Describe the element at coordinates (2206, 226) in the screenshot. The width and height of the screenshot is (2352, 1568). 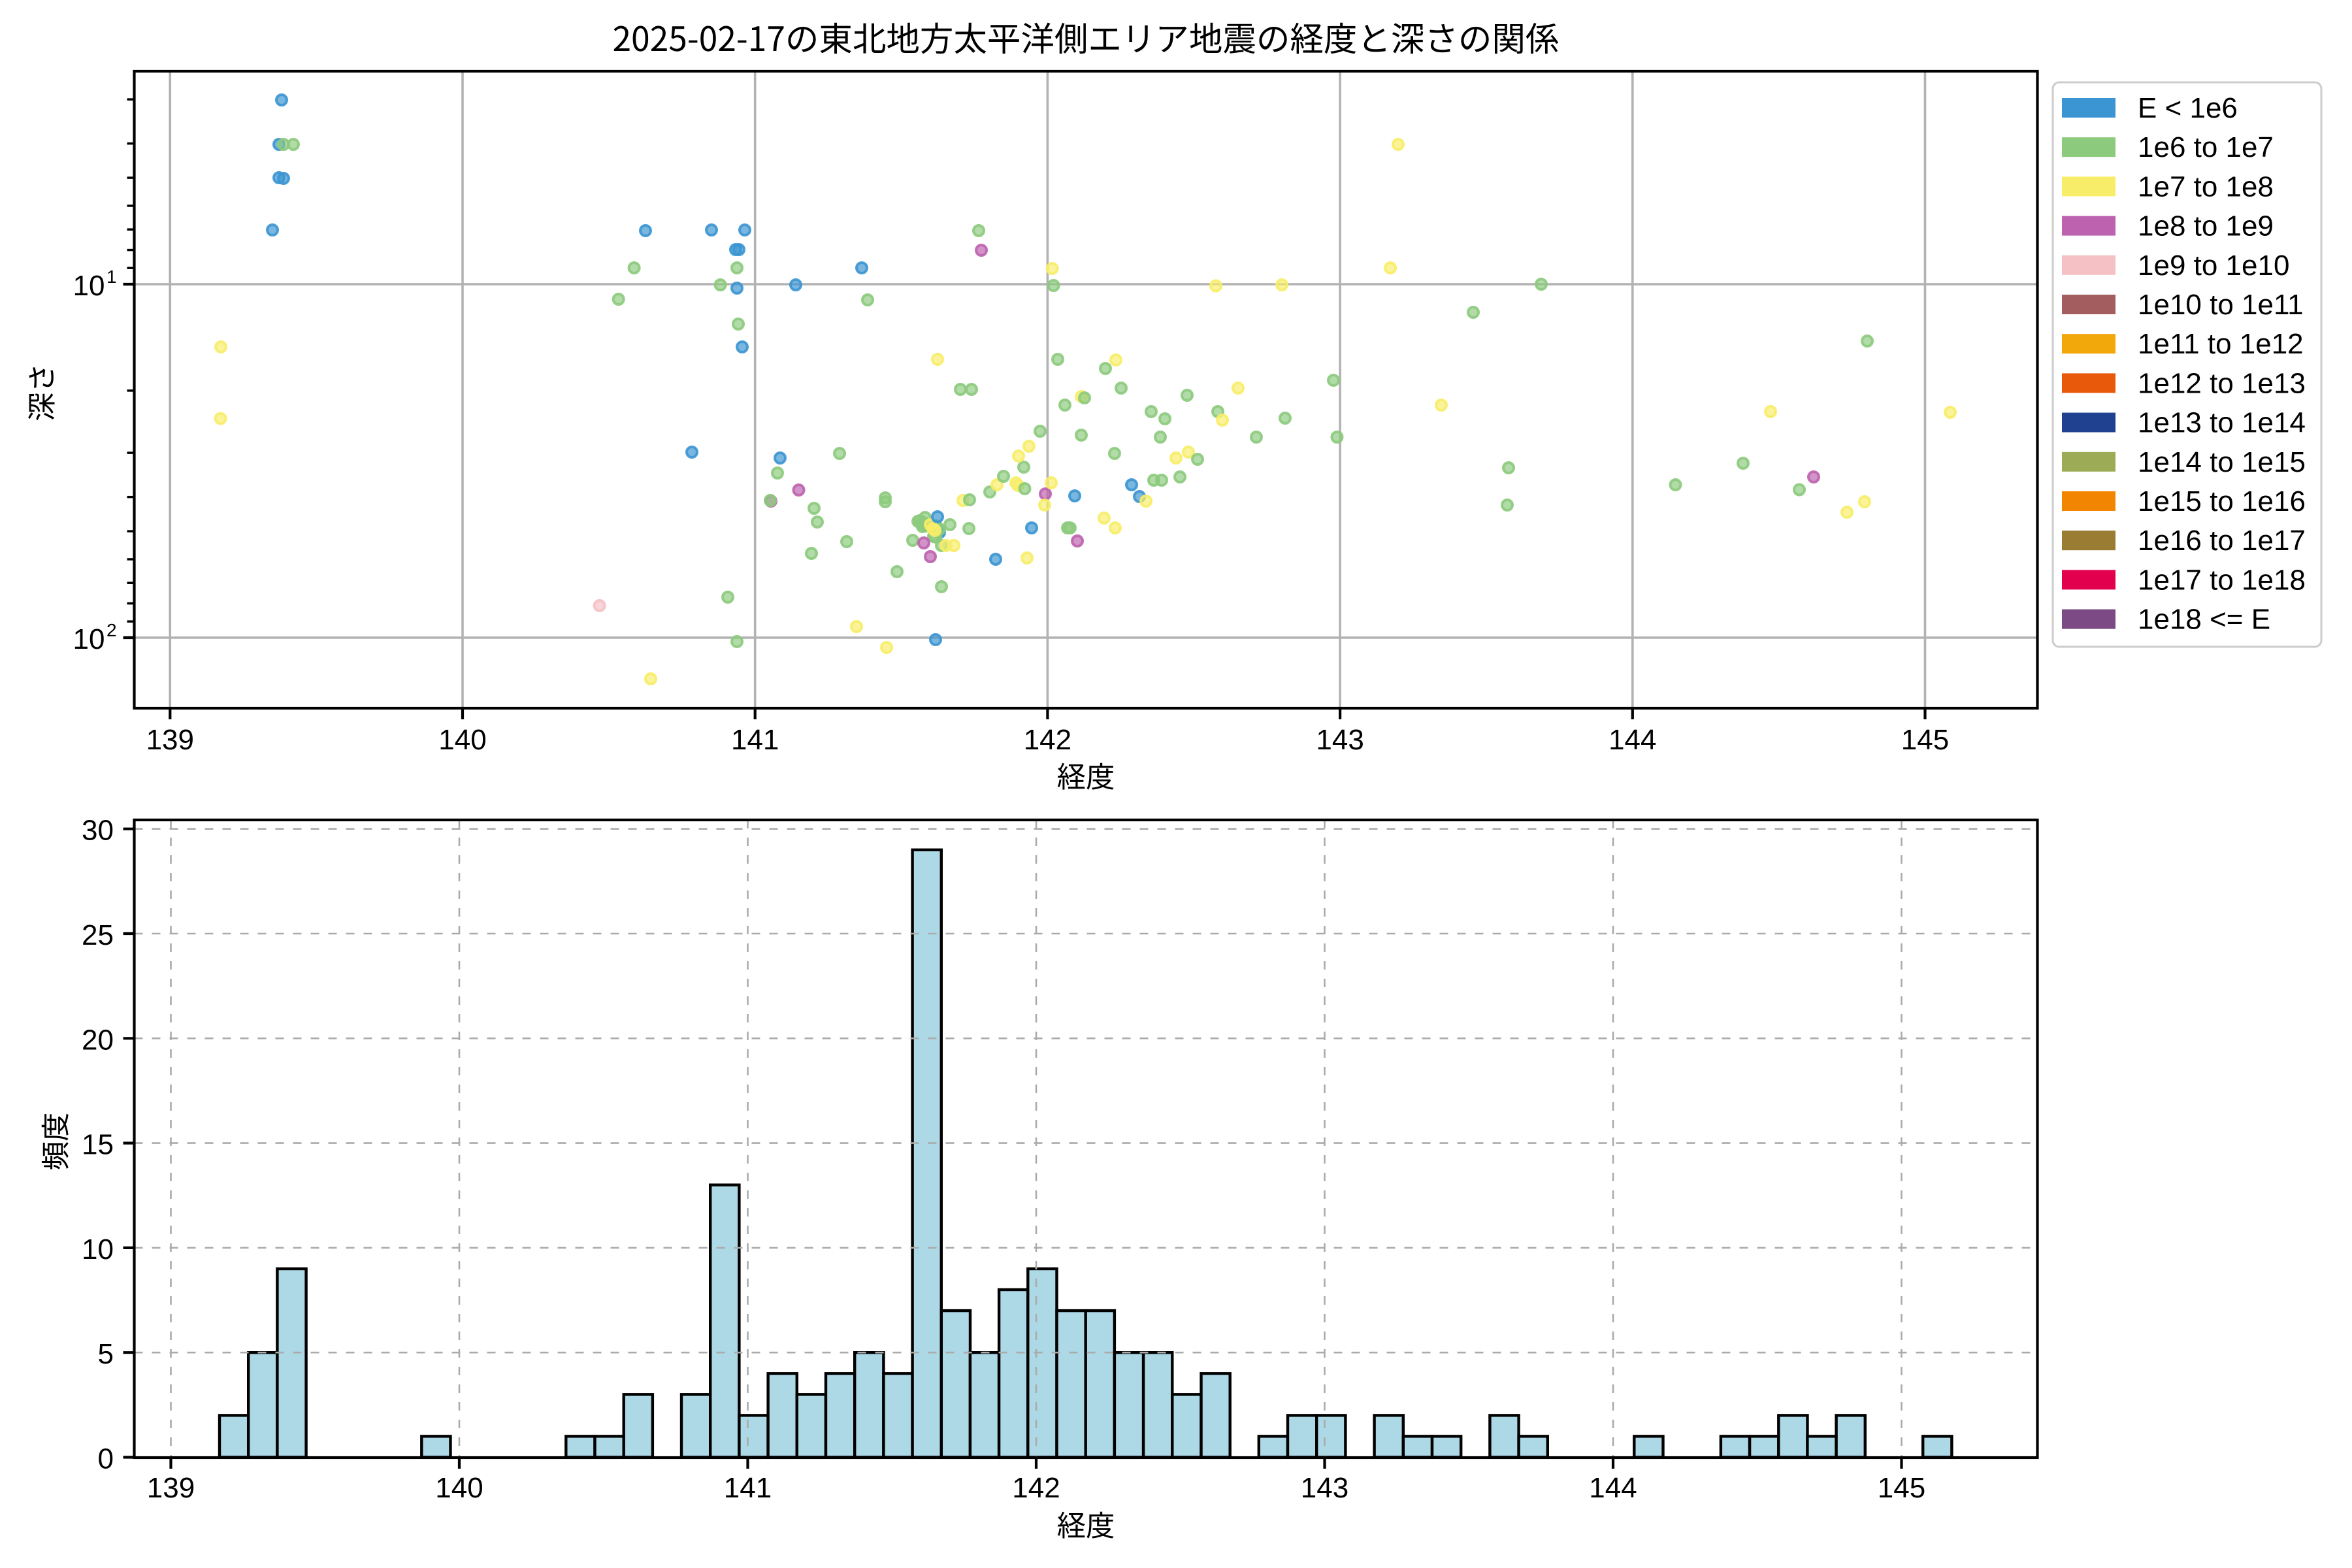
I see `svg-text: 1e8 to 1e9` at that location.